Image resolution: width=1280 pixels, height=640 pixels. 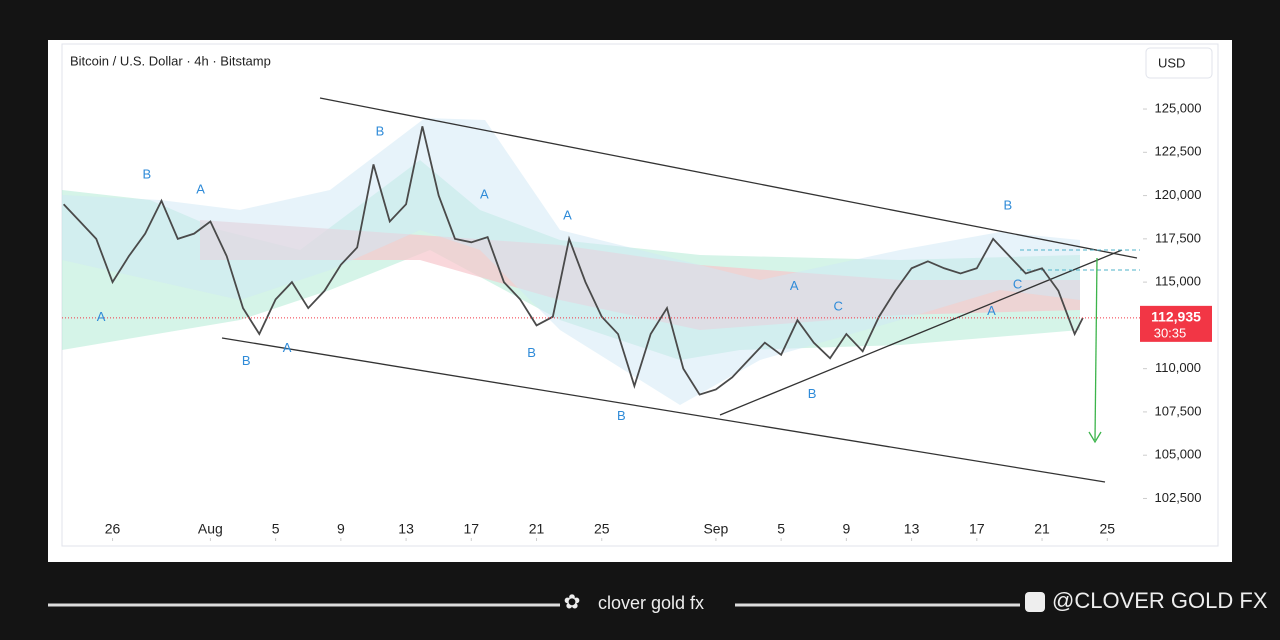 What do you see at coordinates (1178, 107) in the screenshot?
I see `y-tick-label: 125,000` at bounding box center [1178, 107].